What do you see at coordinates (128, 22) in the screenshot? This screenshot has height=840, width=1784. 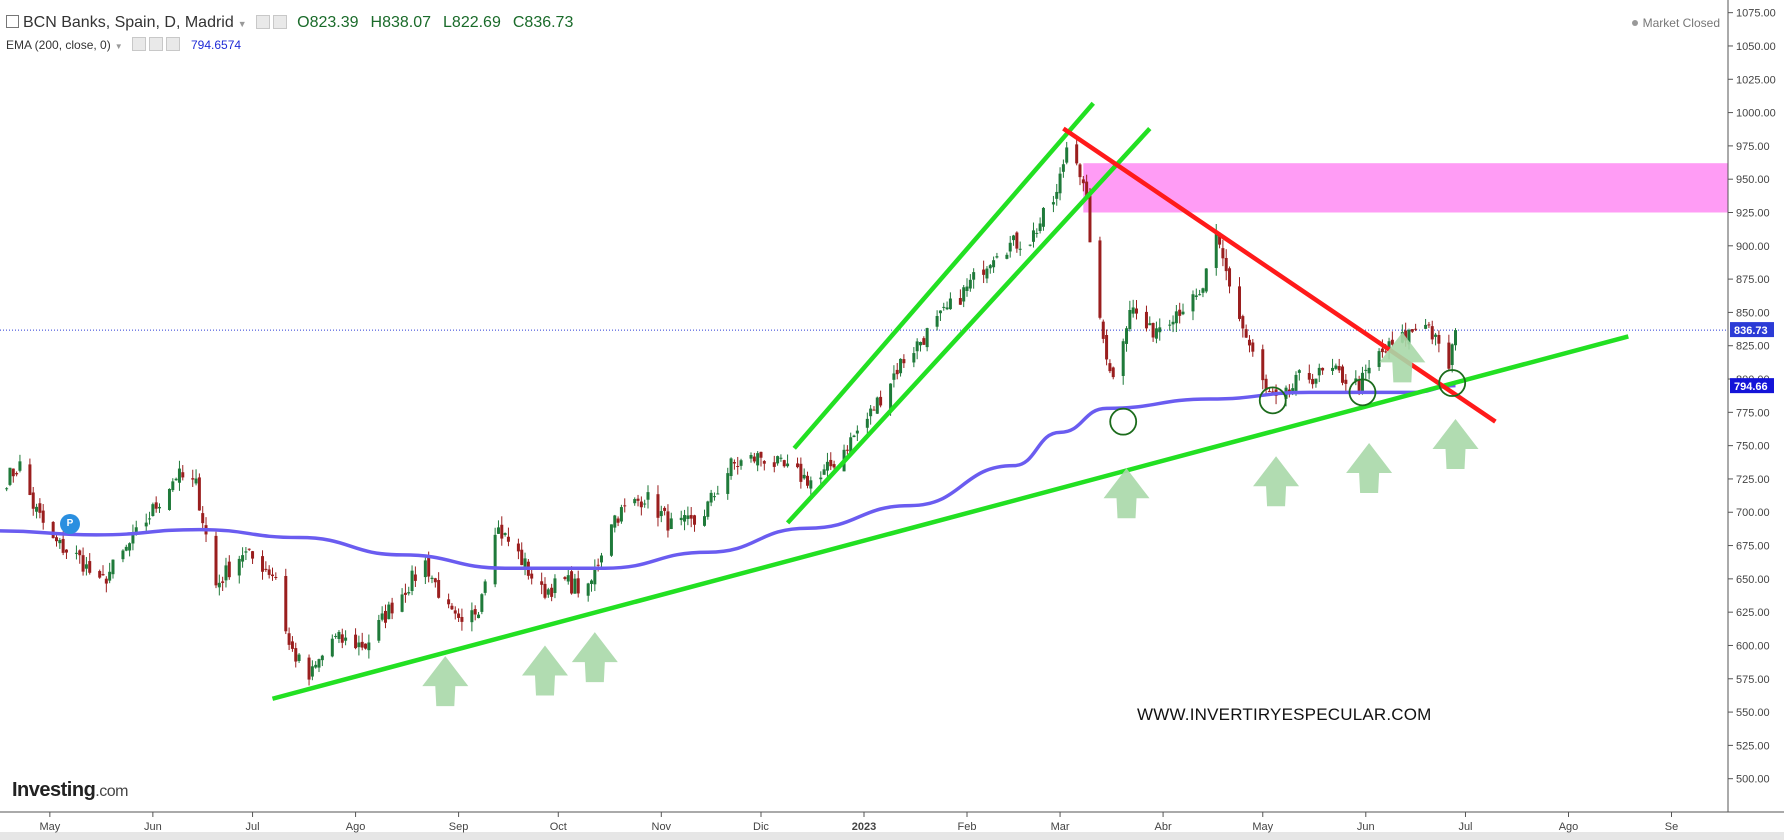 I see `symbol-title: BCN Banks, Spain, D, Madrid` at bounding box center [128, 22].